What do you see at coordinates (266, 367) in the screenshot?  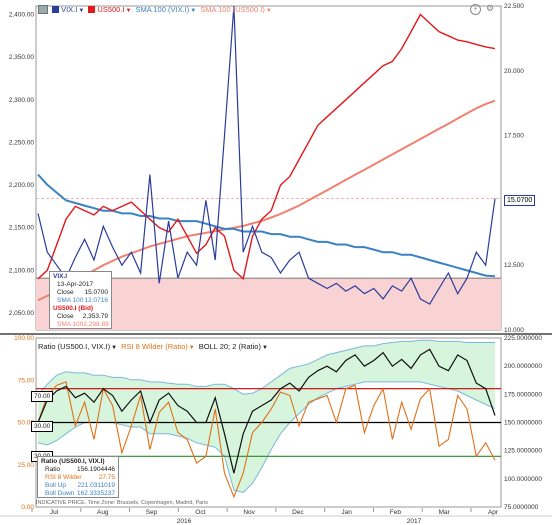 I see `boll-up-line` at bounding box center [266, 367].